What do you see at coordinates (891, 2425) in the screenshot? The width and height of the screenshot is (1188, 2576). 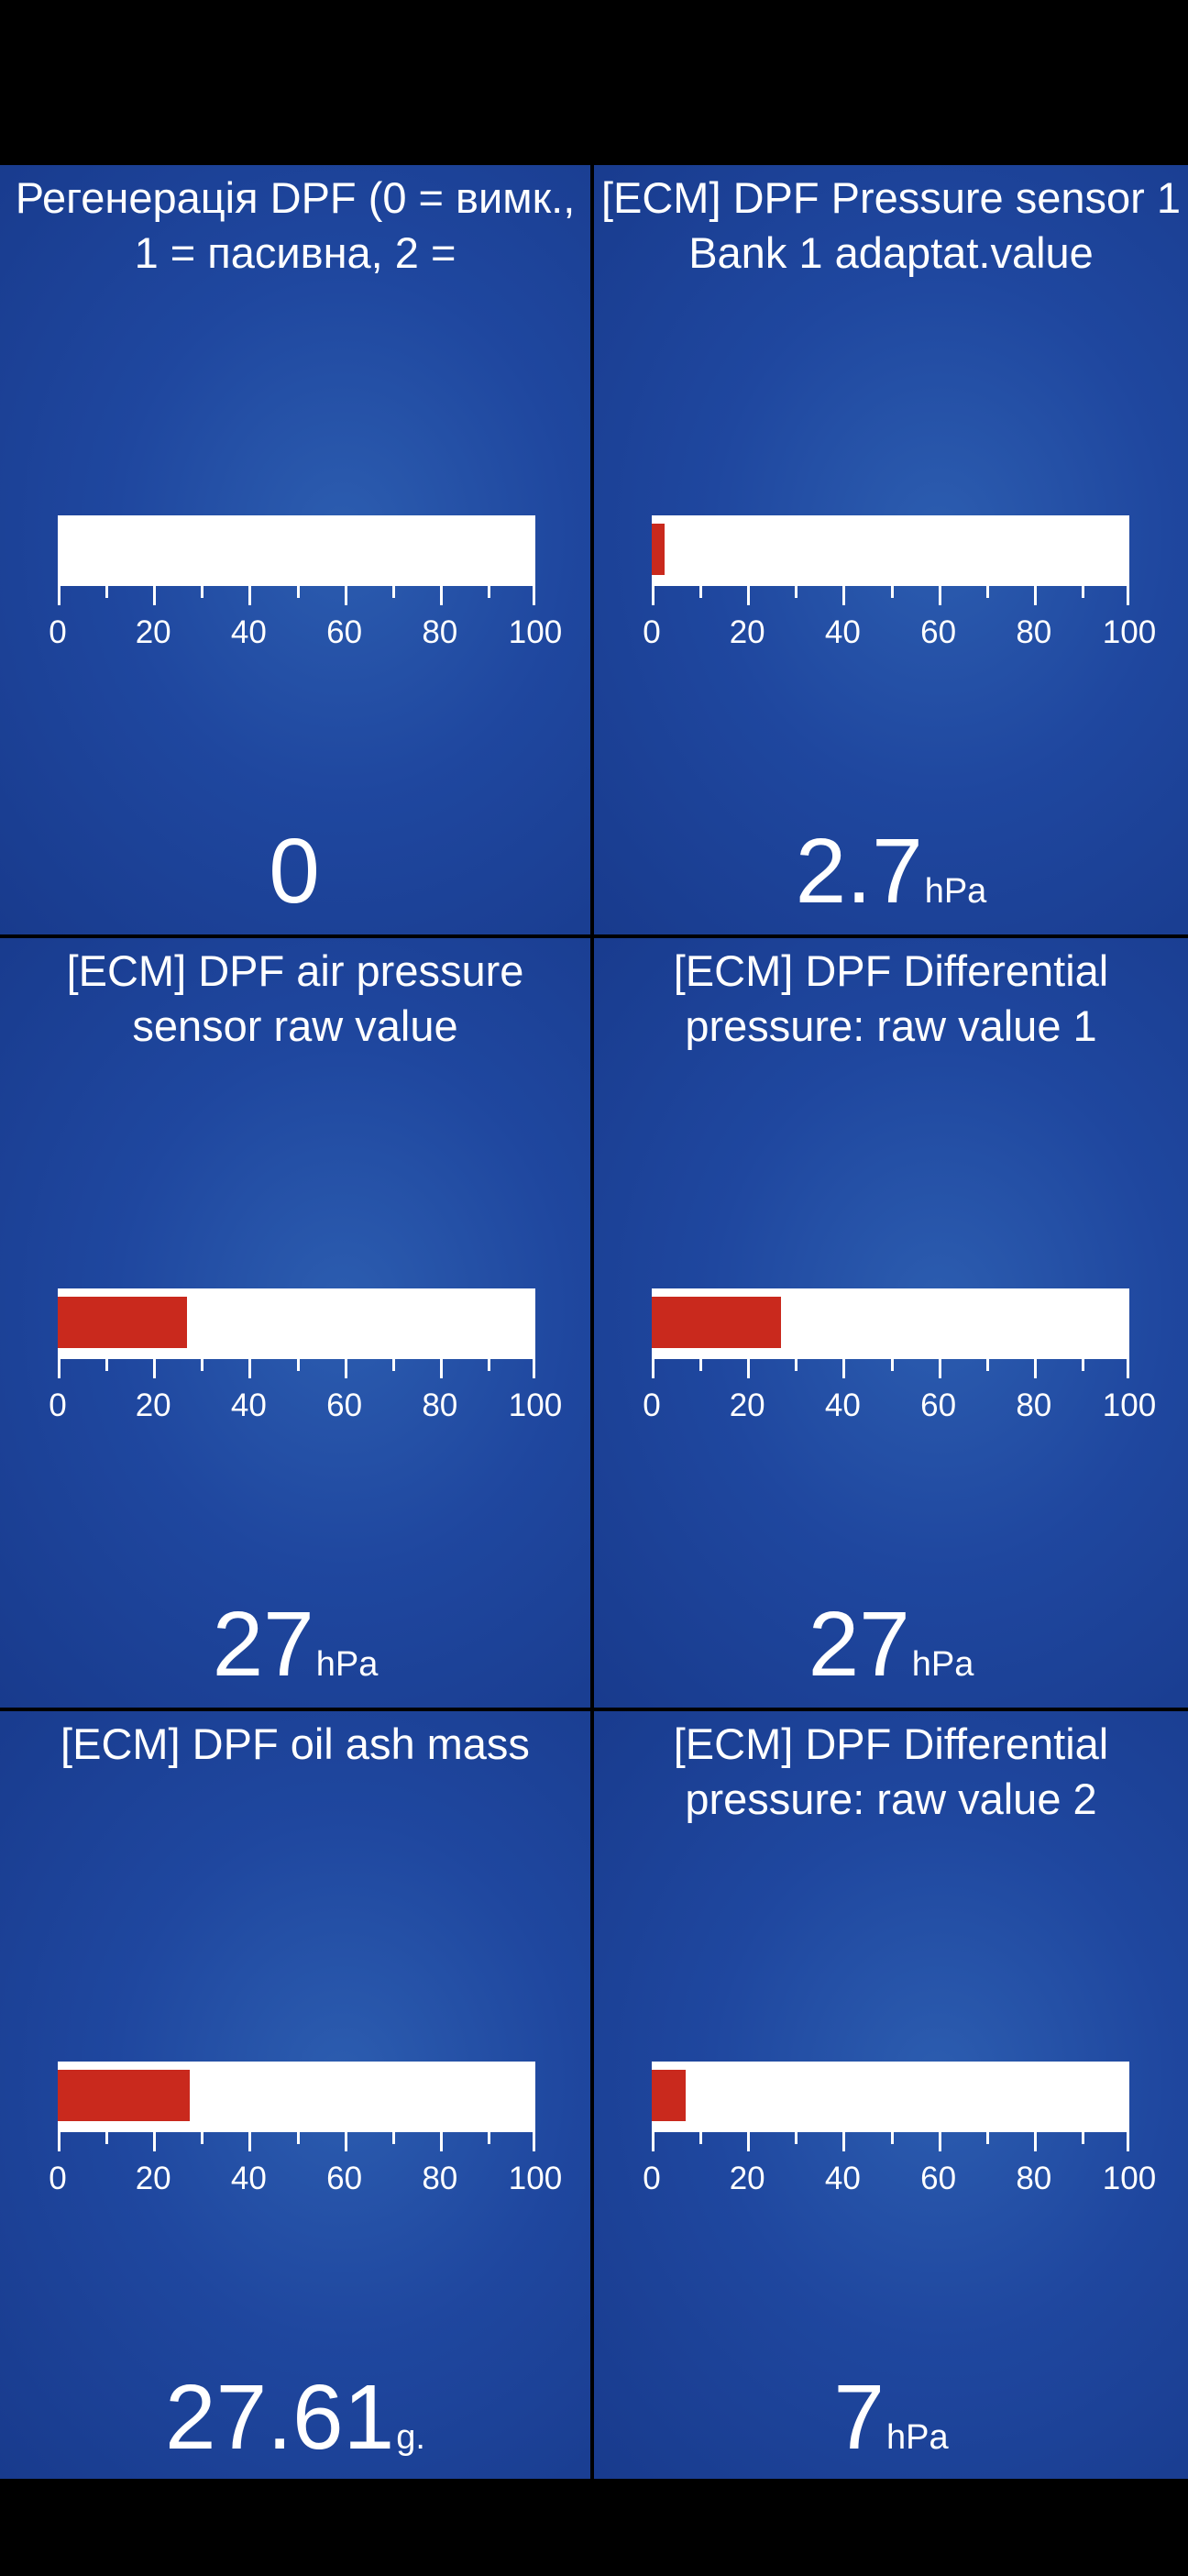 I see `gauge-readout: 7hPa` at bounding box center [891, 2425].